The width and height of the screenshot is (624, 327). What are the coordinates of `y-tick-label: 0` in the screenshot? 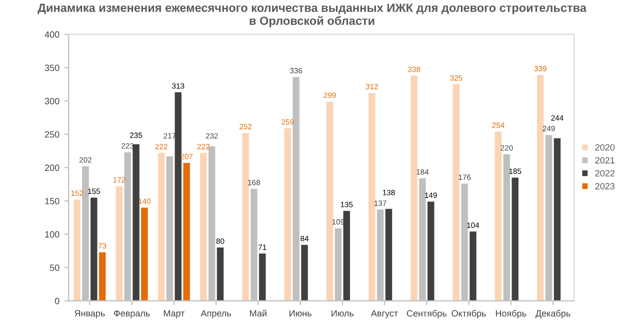 It's located at (57, 301).